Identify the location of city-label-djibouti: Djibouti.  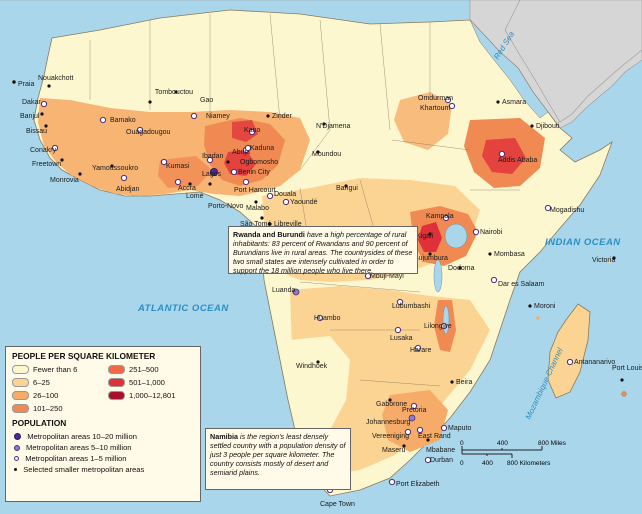
(548, 126).